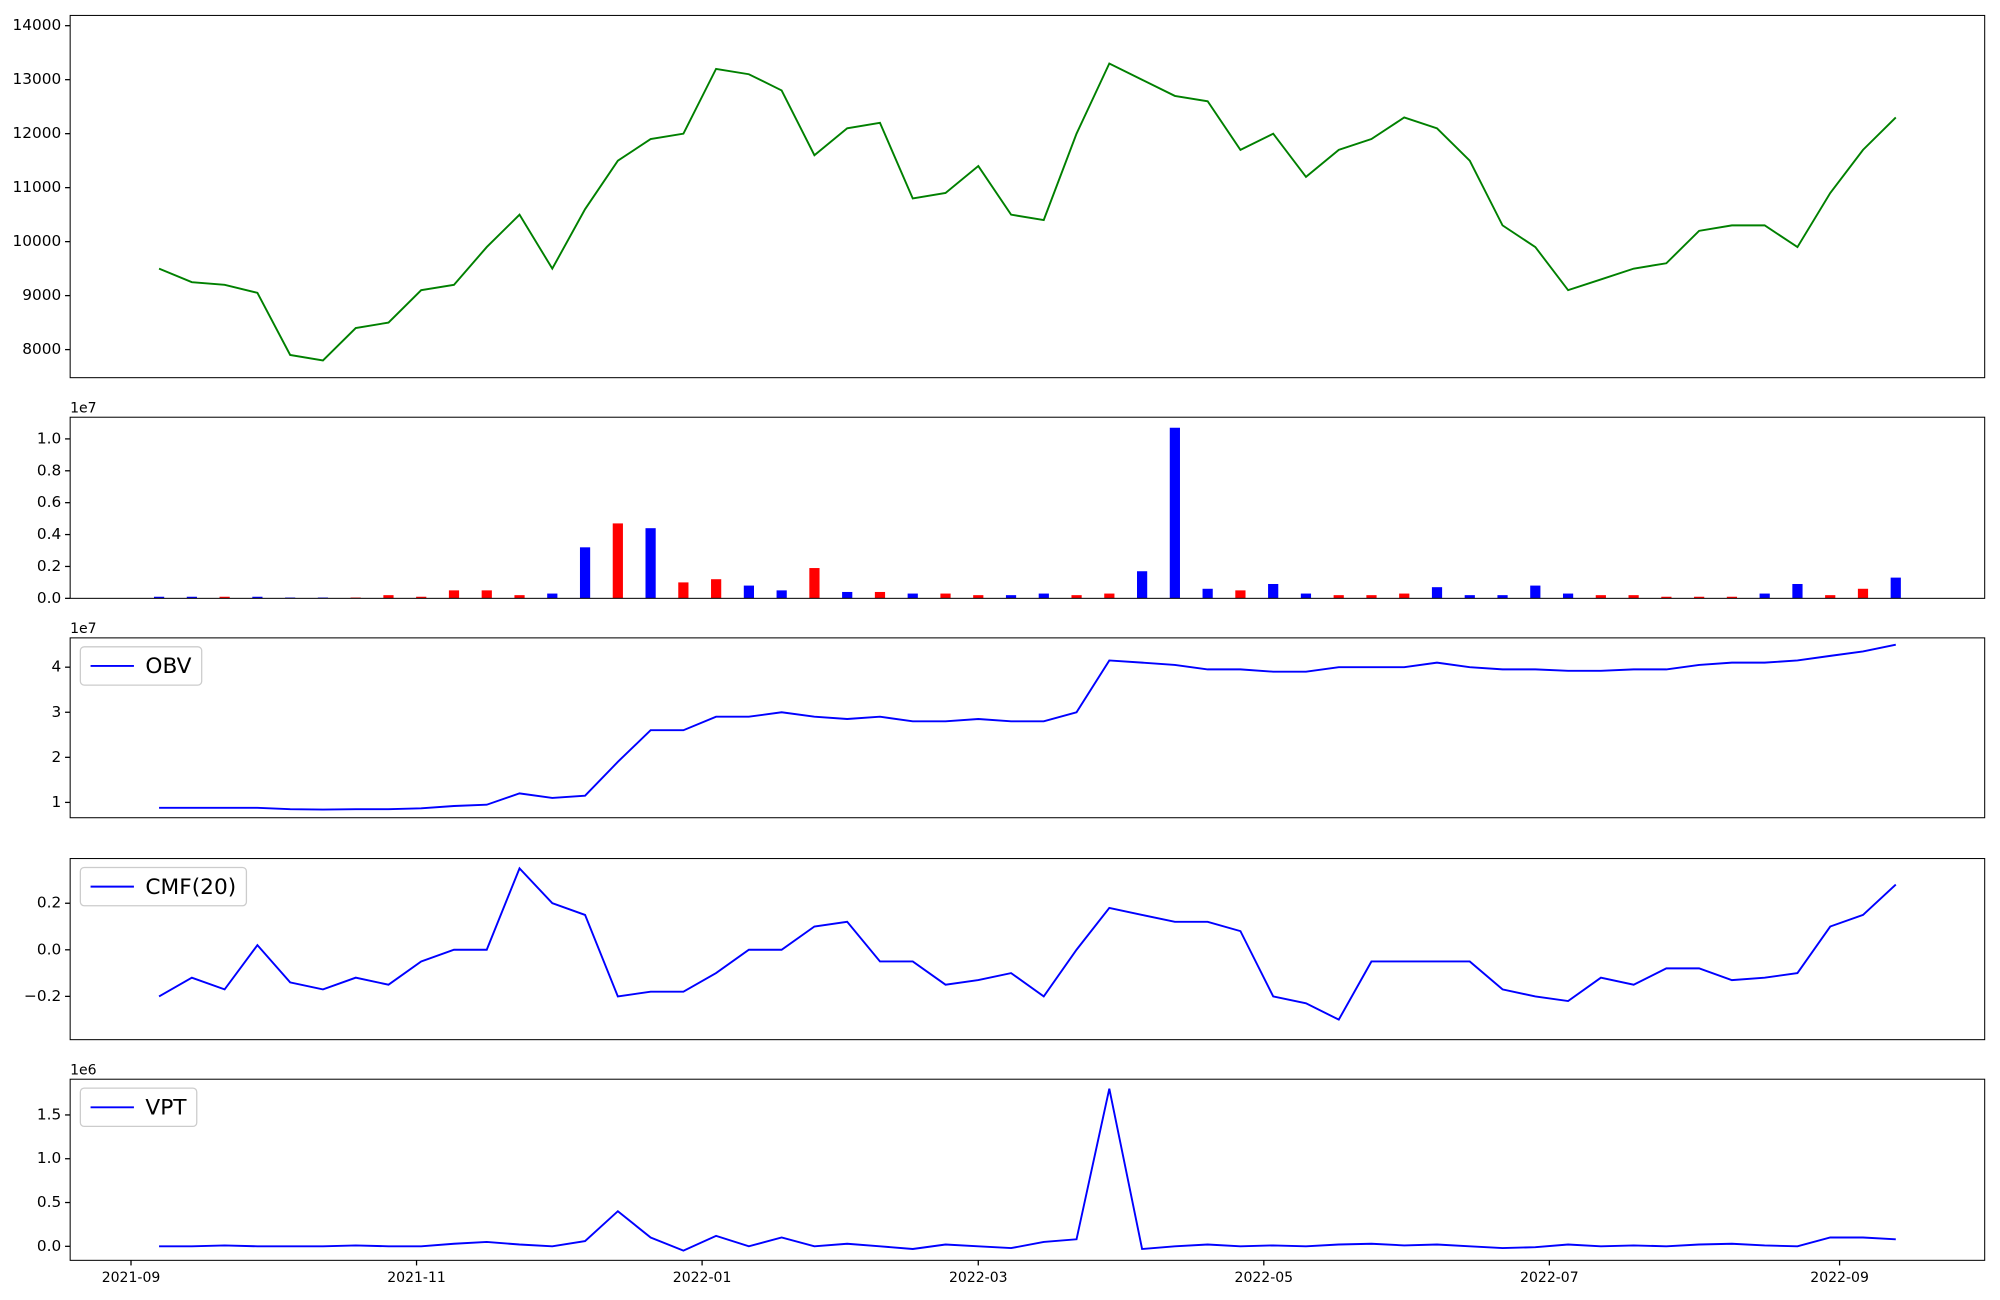 The width and height of the screenshot is (2000, 1300). What do you see at coordinates (49, 470) in the screenshot?
I see `y-tick-label: 0.8` at bounding box center [49, 470].